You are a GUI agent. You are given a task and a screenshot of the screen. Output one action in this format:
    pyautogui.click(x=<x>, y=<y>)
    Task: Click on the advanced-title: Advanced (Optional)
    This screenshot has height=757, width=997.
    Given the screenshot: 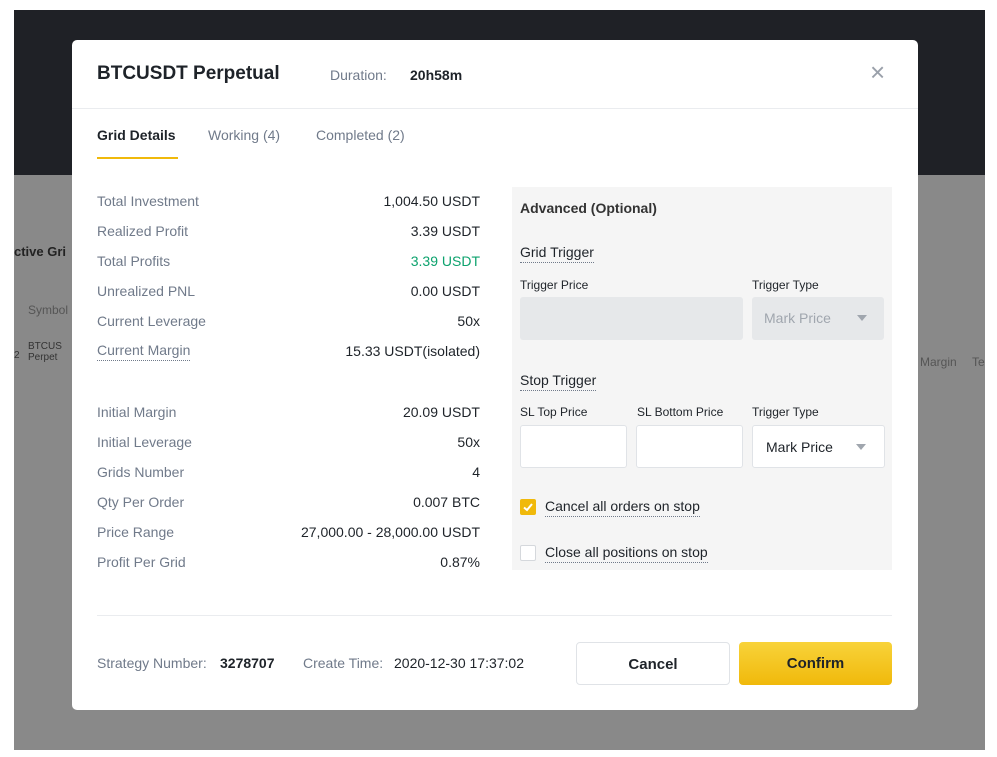 What is the action you would take?
    pyautogui.click(x=588, y=208)
    